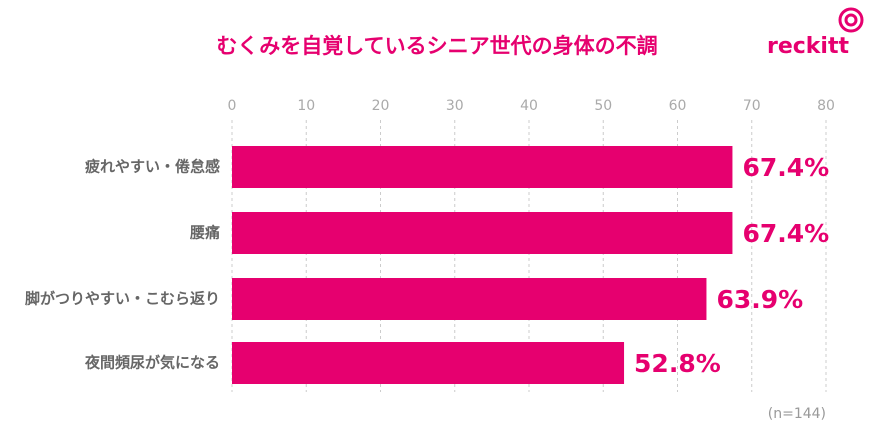 This screenshot has width=875, height=431. Describe the element at coordinates (759, 299) in the screenshot. I see `value-label: 63.9%` at that location.